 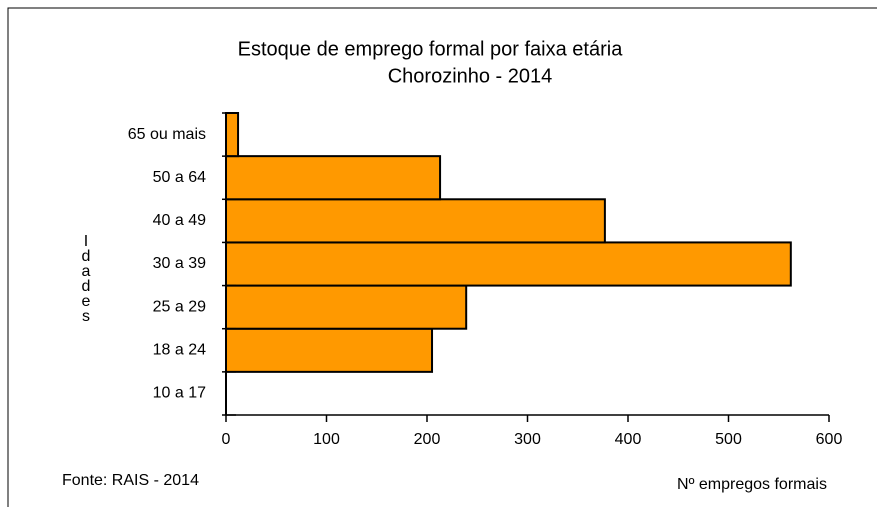 I want to click on x-tick-label: 200, so click(x=427, y=439).